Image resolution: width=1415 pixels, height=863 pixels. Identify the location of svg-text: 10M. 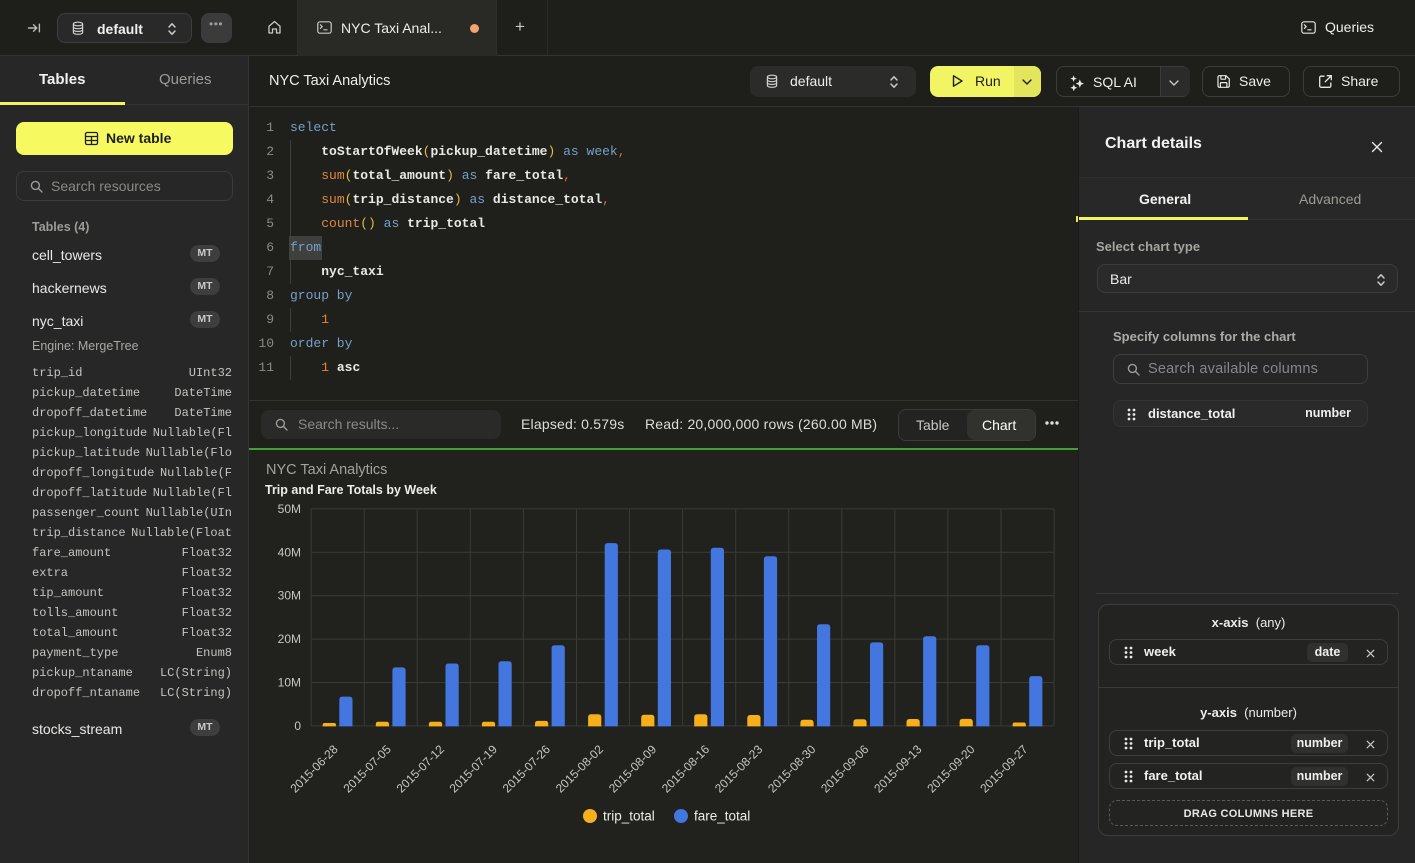
(289, 683).